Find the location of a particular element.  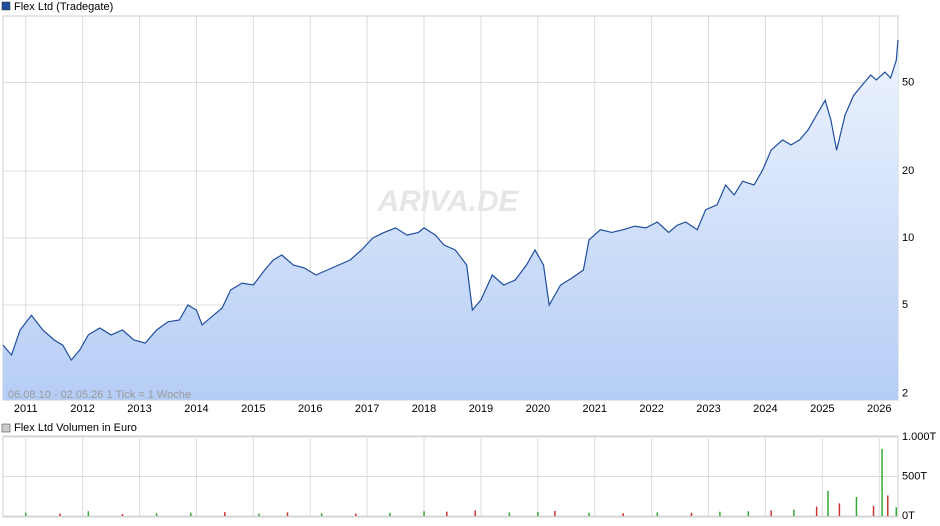

y-tick-label: 5 is located at coordinates (905, 305).